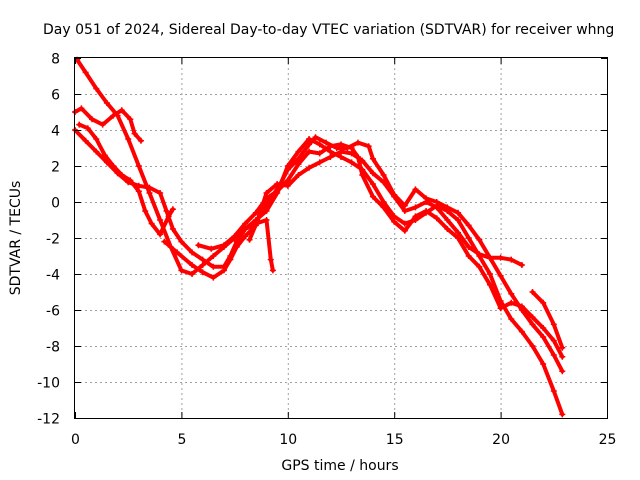 The width and height of the screenshot is (640, 480). Describe the element at coordinates (339, 466) in the screenshot. I see `x-axis-title: GPS time / hours` at that location.